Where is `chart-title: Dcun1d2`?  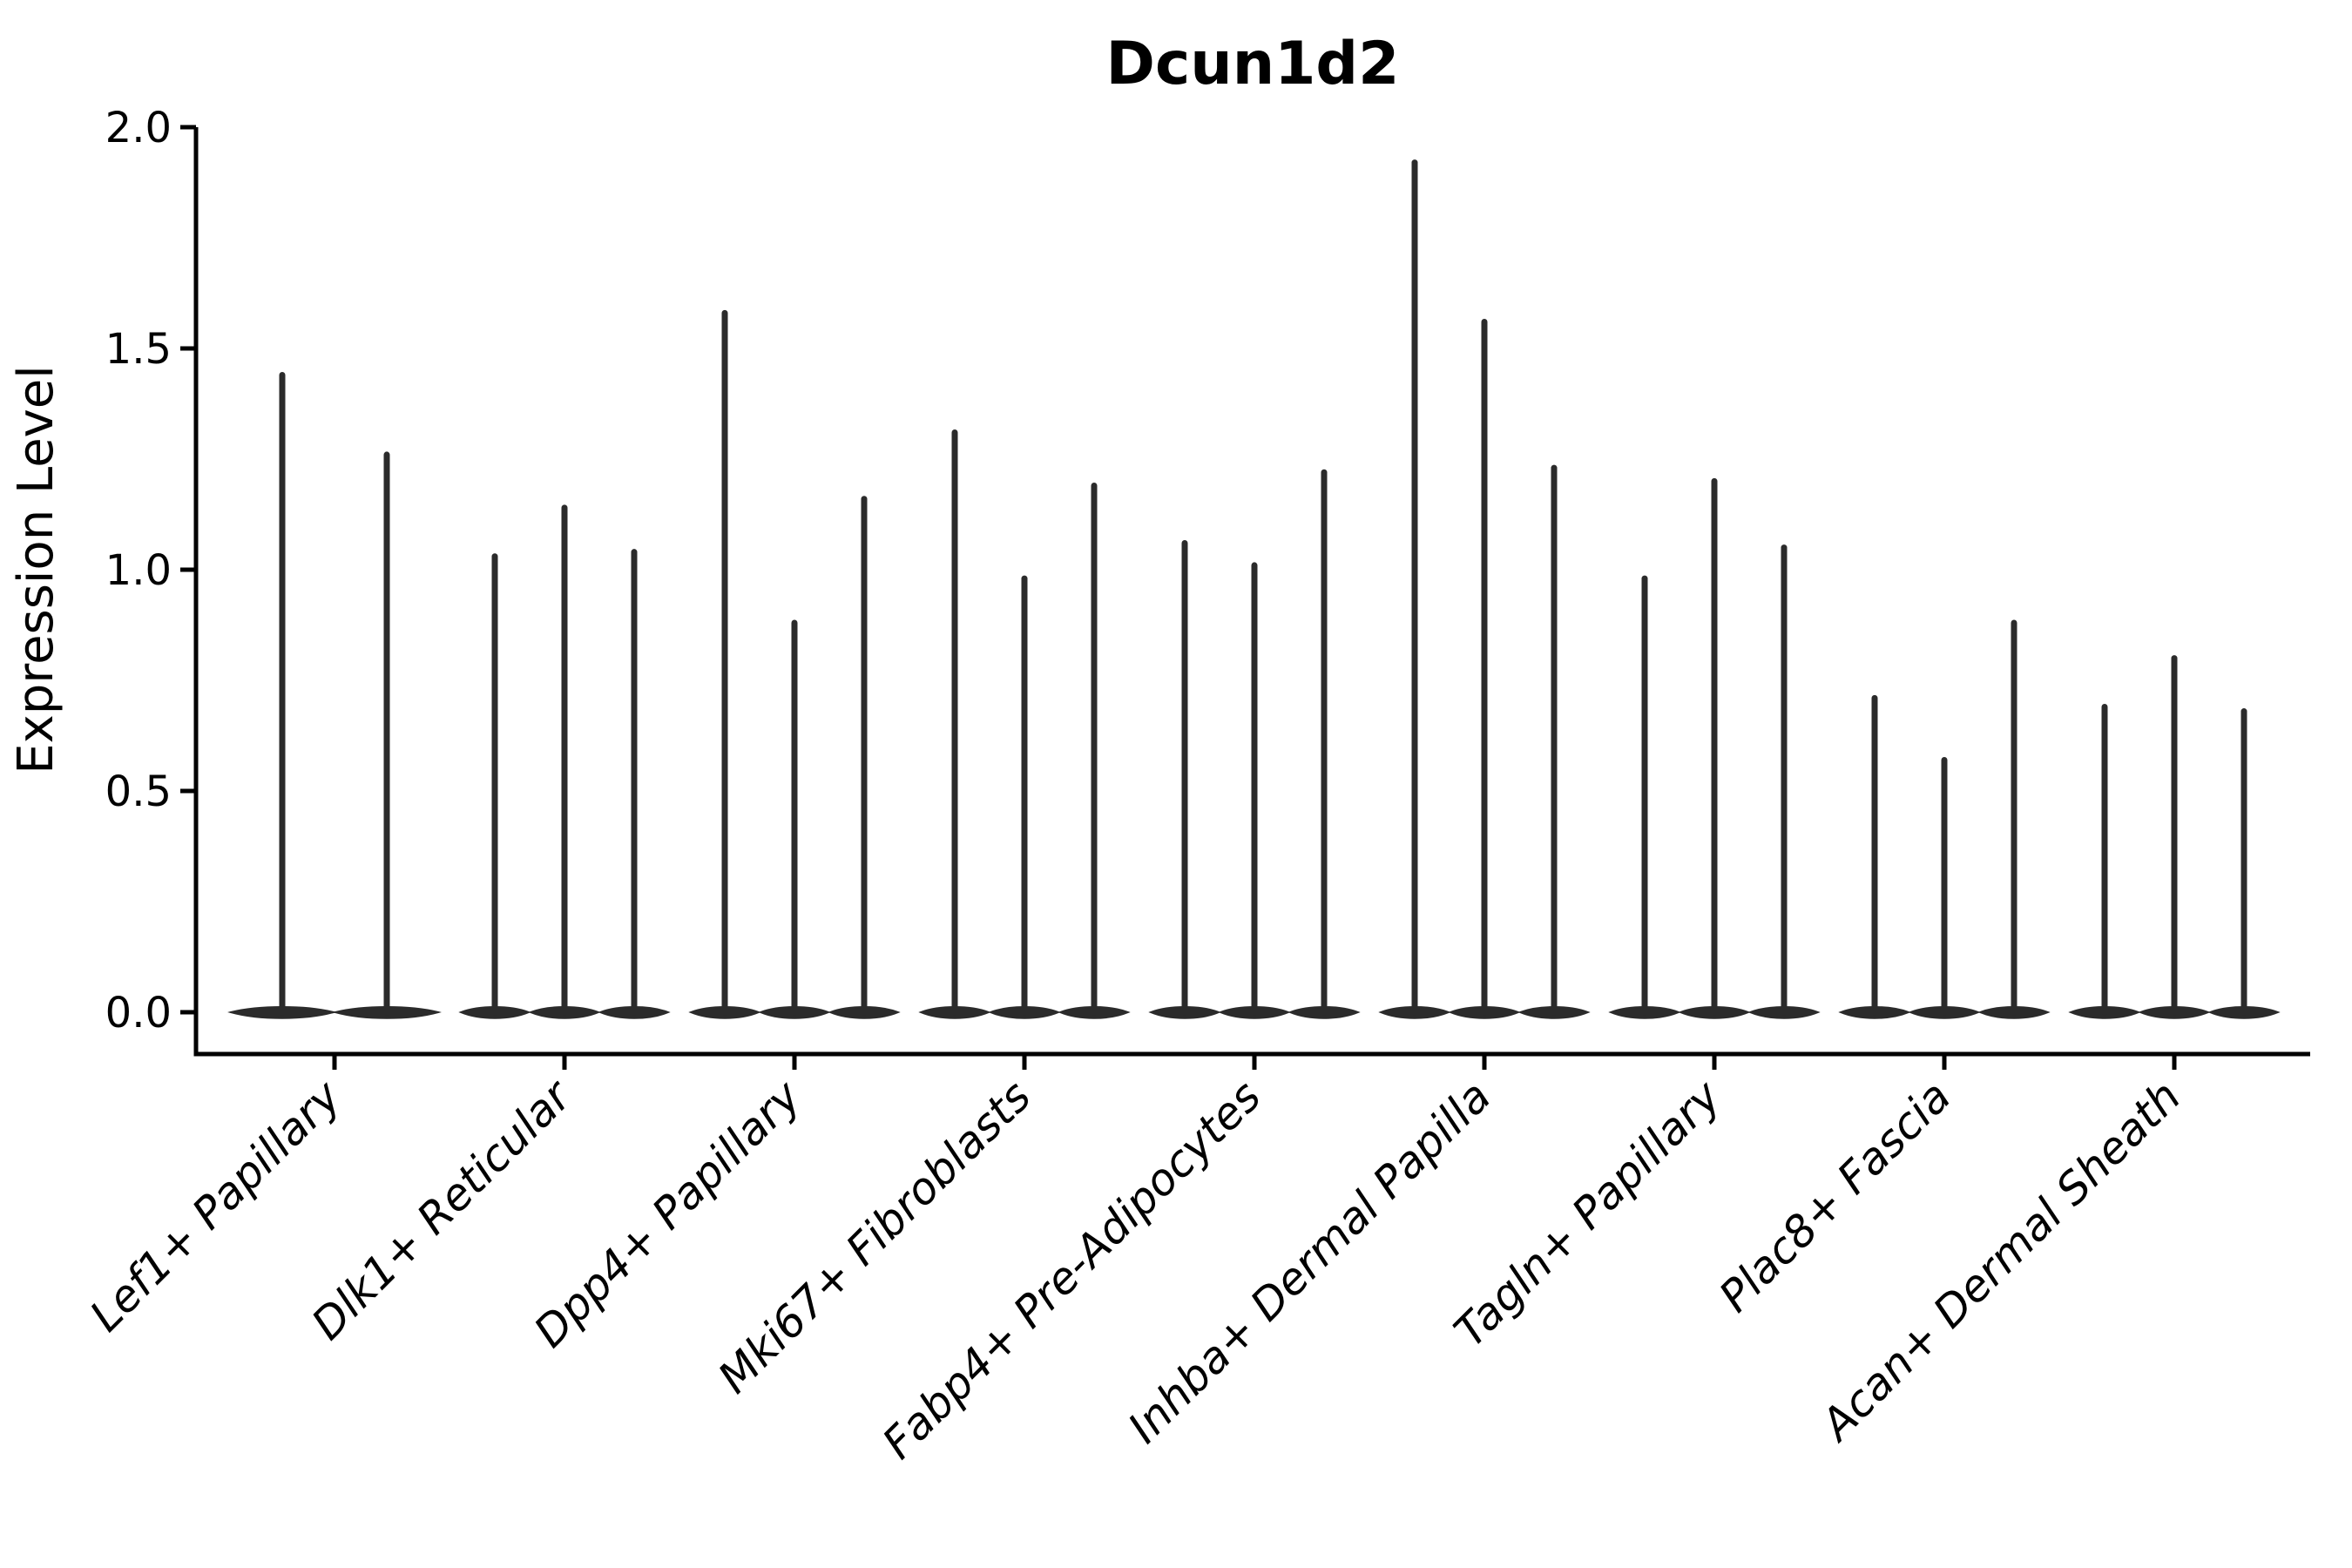 chart-title: Dcun1d2 is located at coordinates (1253, 64).